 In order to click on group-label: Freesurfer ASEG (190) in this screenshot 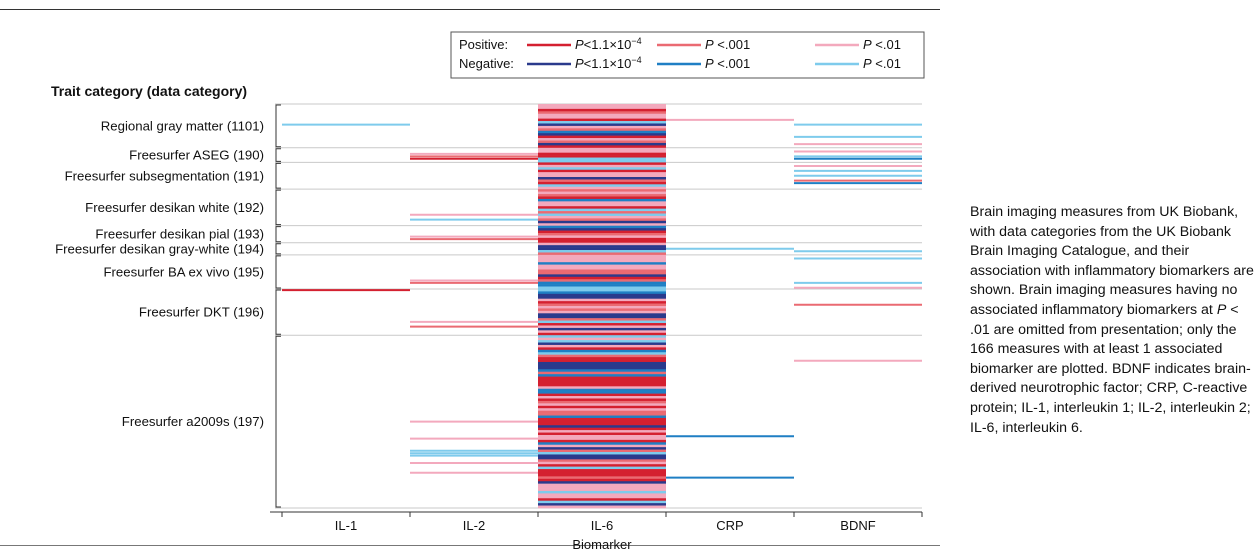, I will do `click(196, 155)`.